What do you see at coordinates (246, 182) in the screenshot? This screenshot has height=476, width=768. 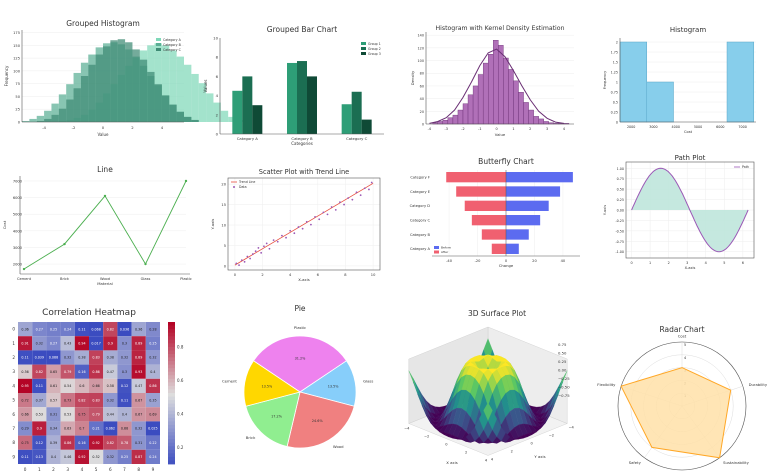 I see `legend-label: Trend Line` at bounding box center [246, 182].